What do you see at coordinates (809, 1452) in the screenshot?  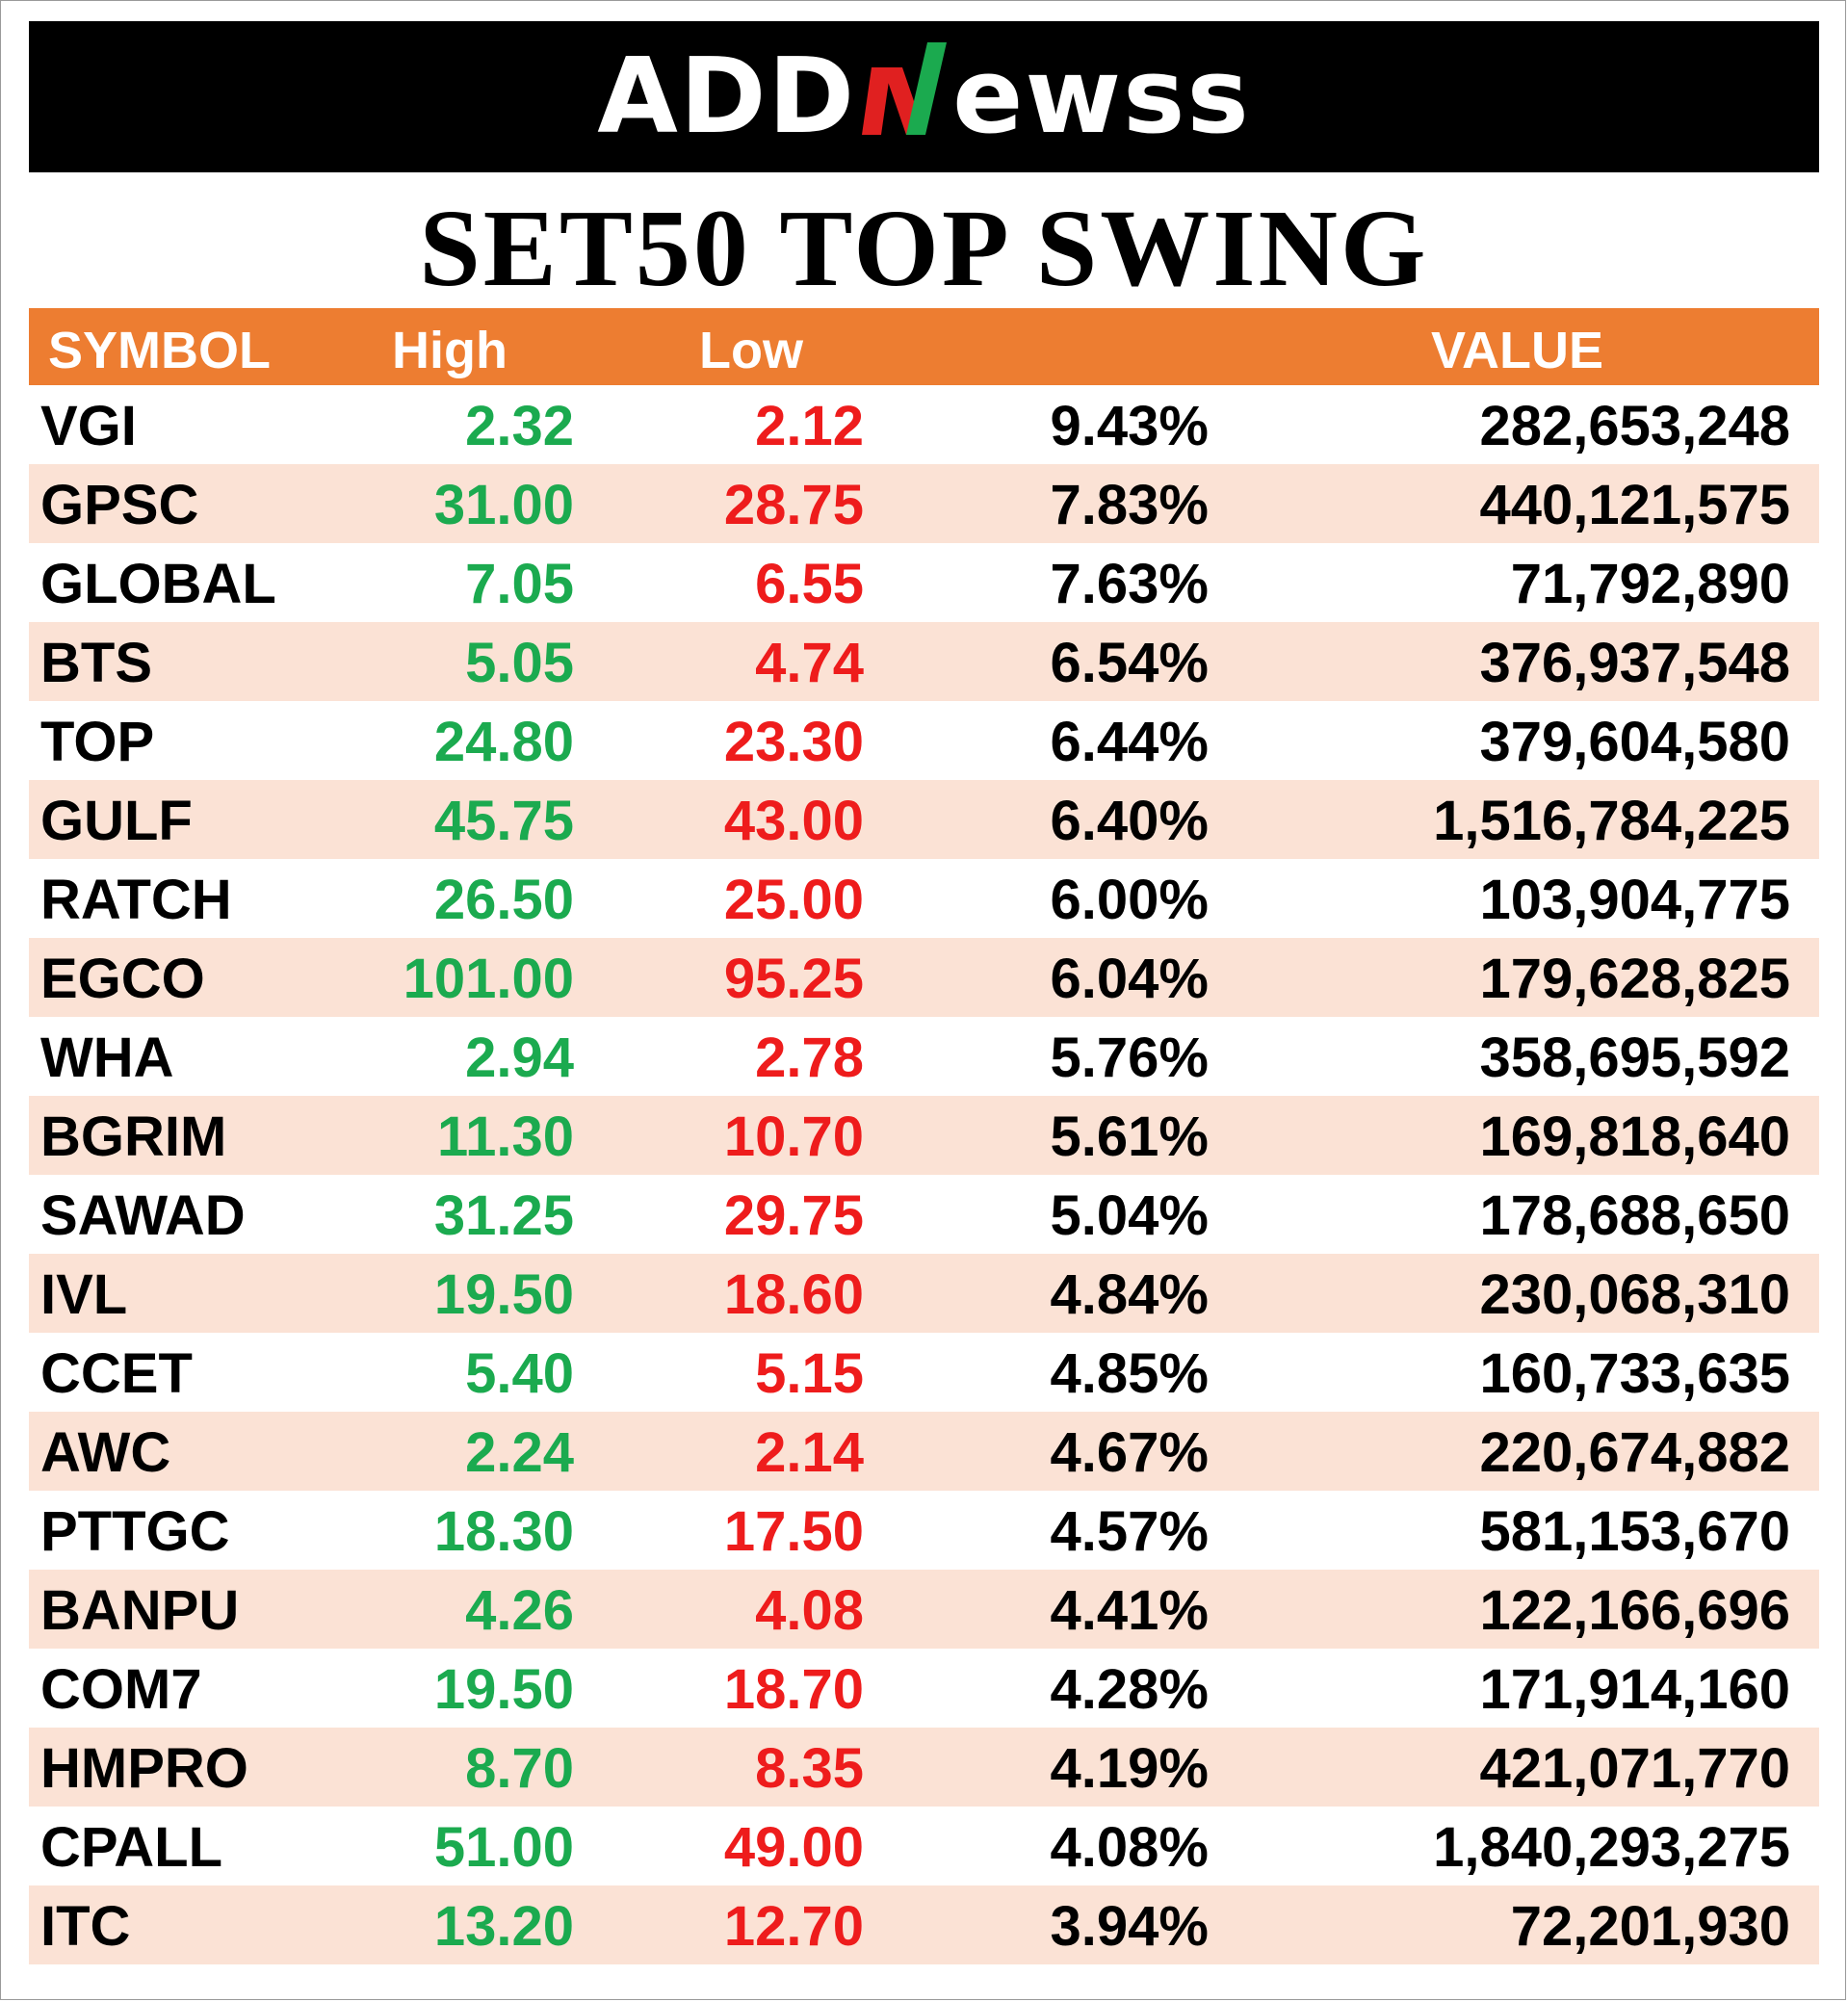 I see `low-cell: 2.14` at bounding box center [809, 1452].